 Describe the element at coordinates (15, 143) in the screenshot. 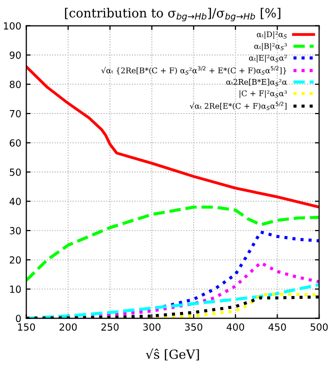

I see `y-tick-label: 60` at that location.